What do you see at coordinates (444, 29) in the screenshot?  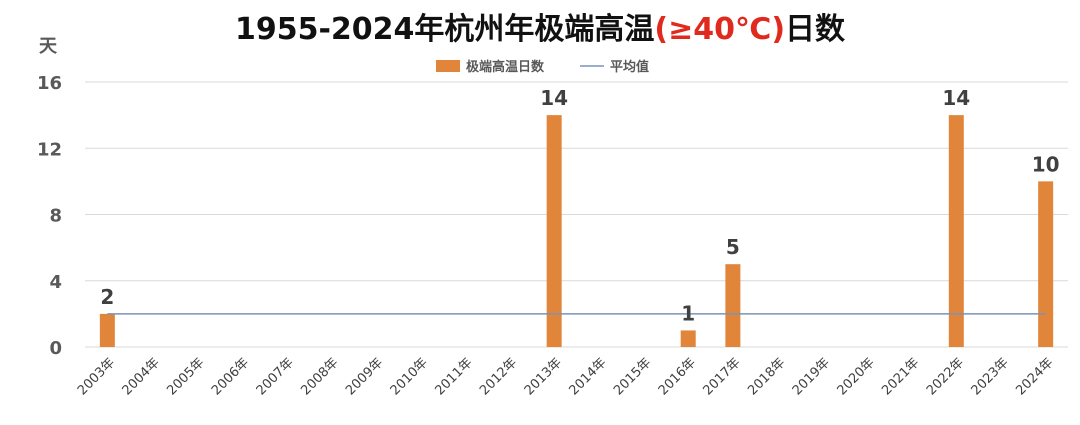 I see `title-main: 1955-2024年杭州年极端高温` at bounding box center [444, 29].